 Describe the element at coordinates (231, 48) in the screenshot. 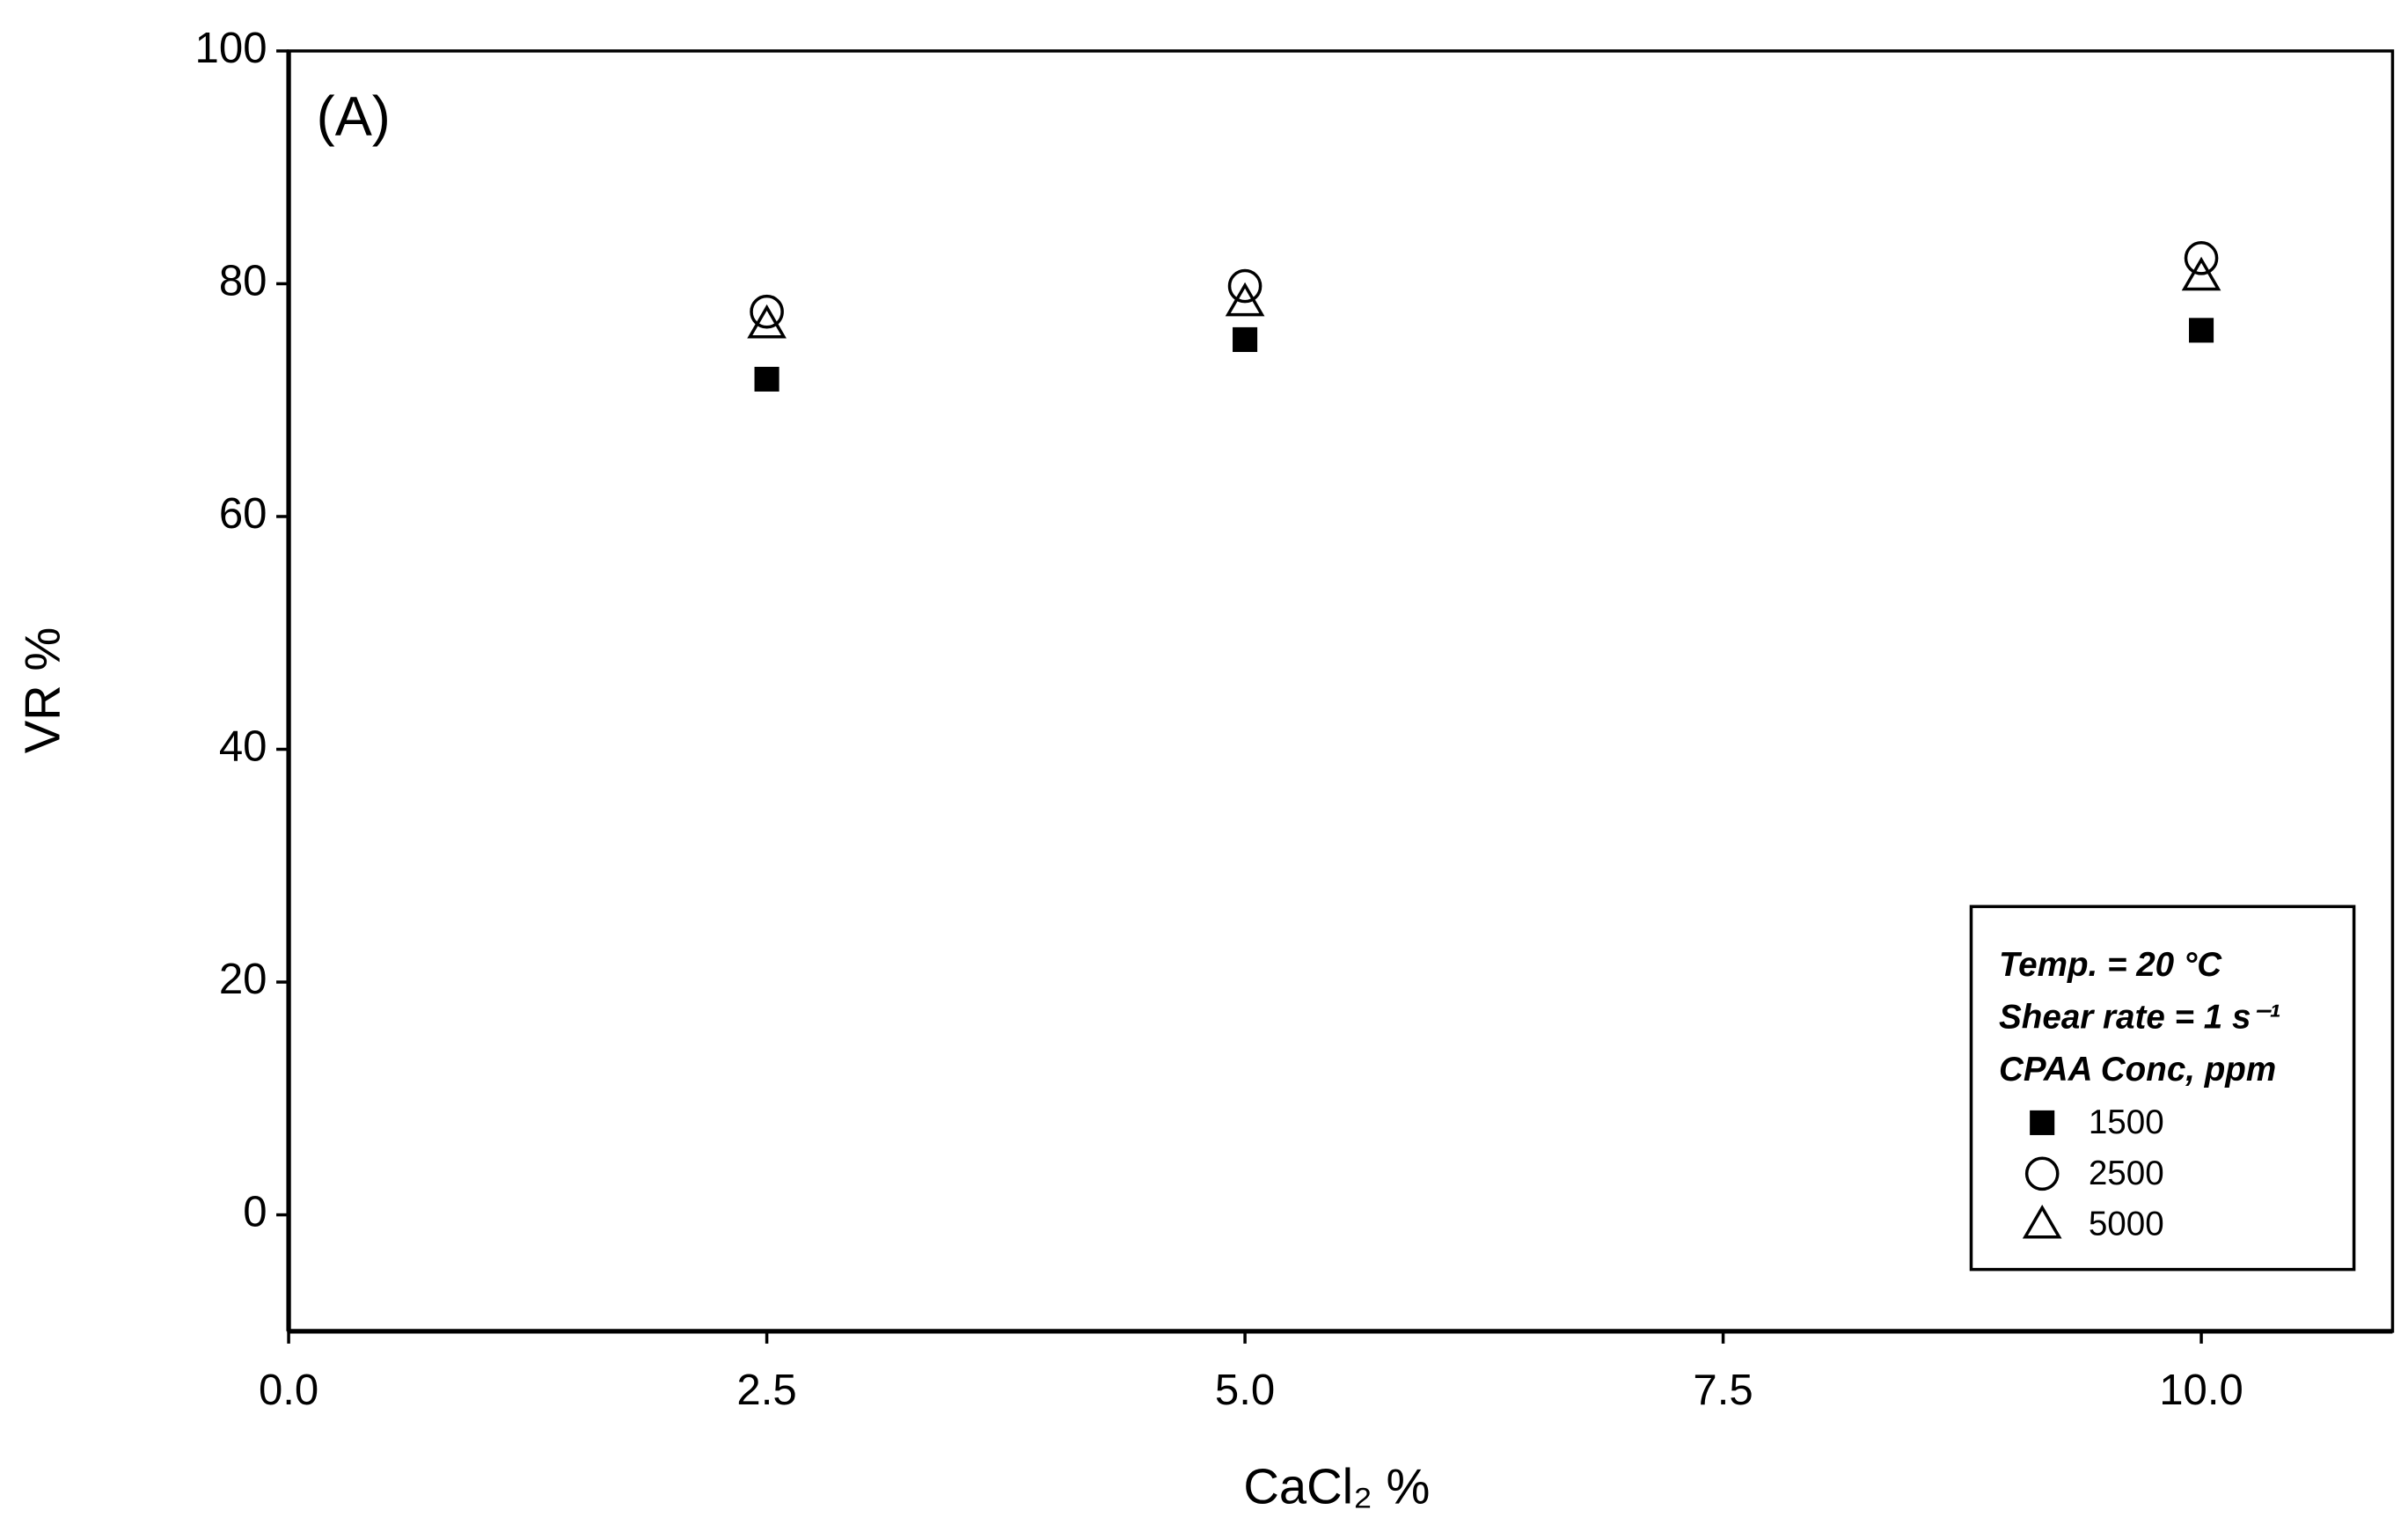

I see `y-tick-label: 100` at that location.